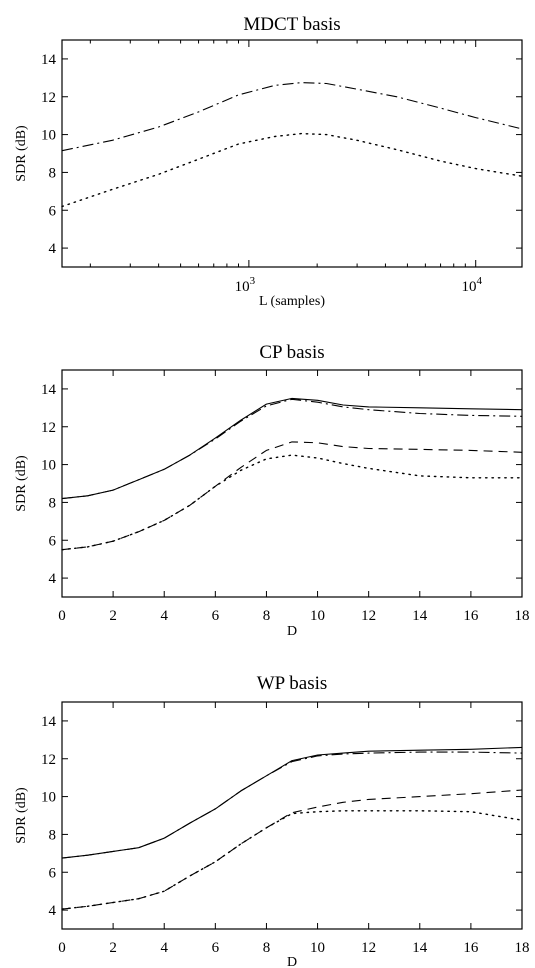  Describe the element at coordinates (292, 683) in the screenshot. I see `chart-title: WP basis` at that location.